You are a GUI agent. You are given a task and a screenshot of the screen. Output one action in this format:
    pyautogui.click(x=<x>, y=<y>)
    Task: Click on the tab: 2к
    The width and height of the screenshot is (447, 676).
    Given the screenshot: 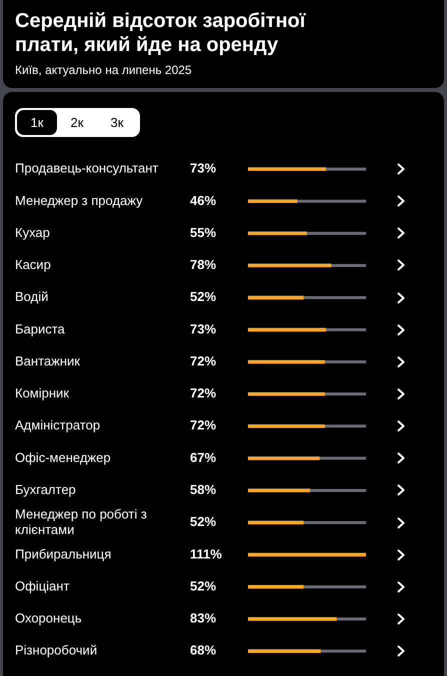 What is the action you would take?
    pyautogui.click(x=77, y=122)
    